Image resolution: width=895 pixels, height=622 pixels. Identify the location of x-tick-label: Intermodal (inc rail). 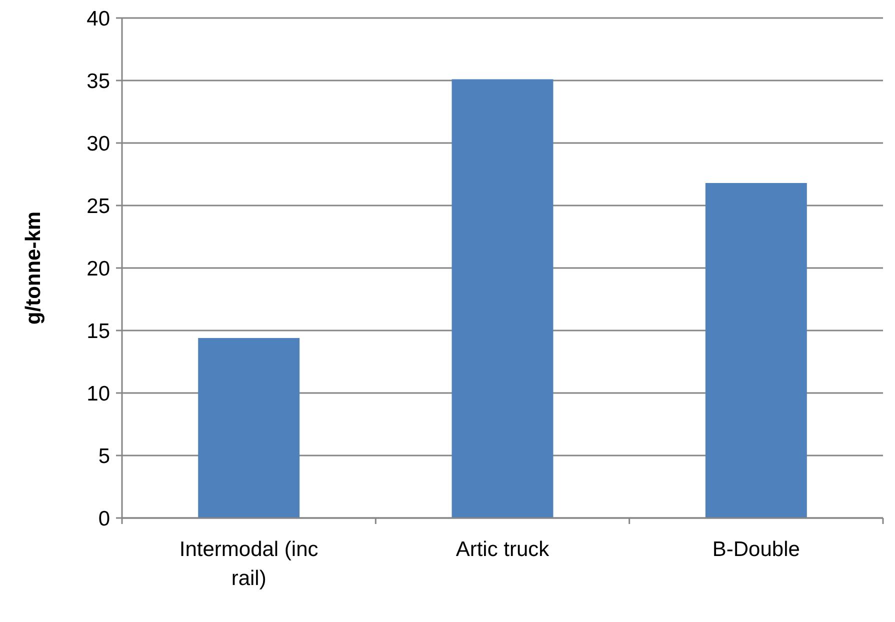
(248, 564).